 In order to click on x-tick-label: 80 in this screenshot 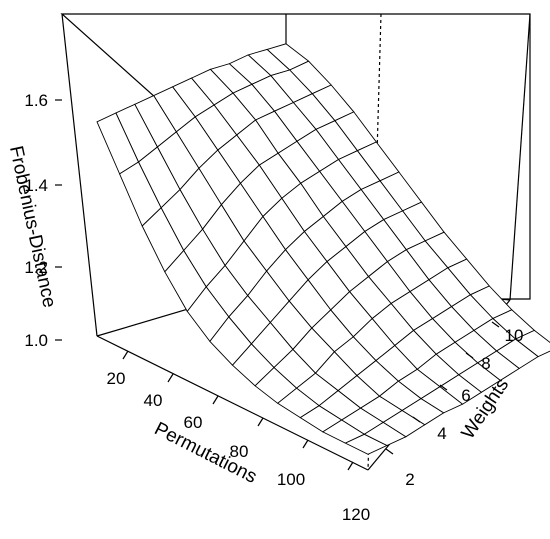, I will do `click(239, 451)`.